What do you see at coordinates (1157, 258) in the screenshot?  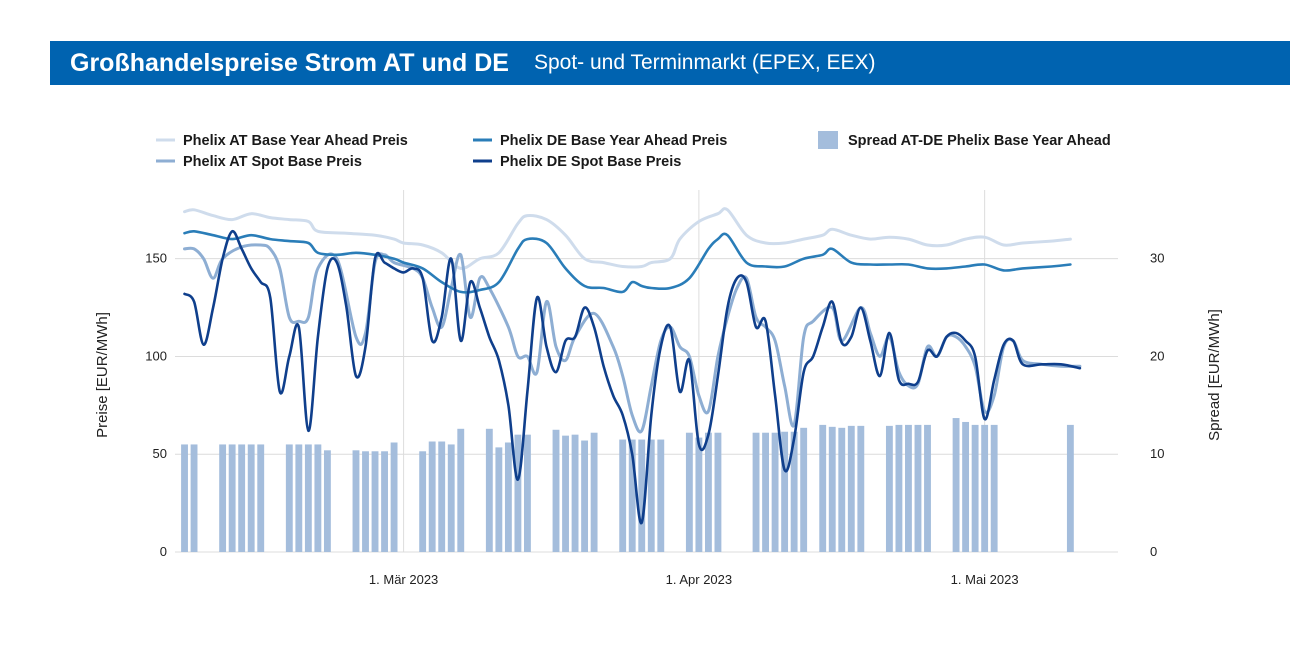 I see `y-tick-label-right: 30` at bounding box center [1157, 258].